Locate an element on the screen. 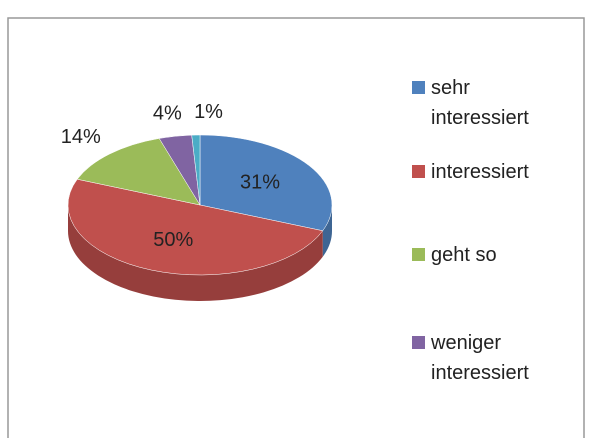 The image size is (590, 438). legend-label: sehr interessiert is located at coordinates (480, 103).